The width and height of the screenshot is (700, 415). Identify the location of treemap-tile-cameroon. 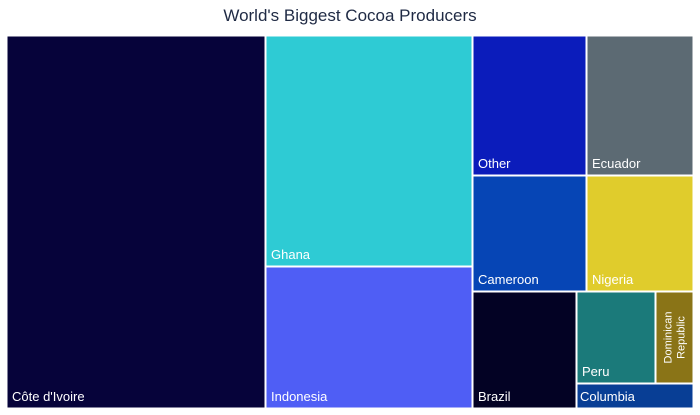
(529, 233).